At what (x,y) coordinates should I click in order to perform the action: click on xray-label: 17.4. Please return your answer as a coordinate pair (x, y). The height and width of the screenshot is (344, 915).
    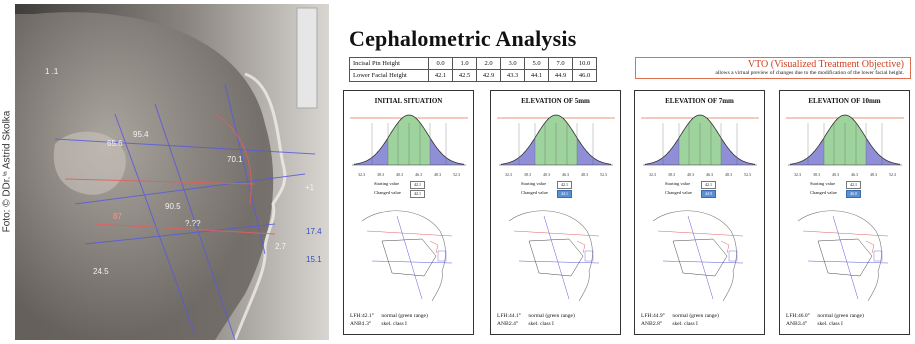
    Looking at the image, I should click on (314, 231).